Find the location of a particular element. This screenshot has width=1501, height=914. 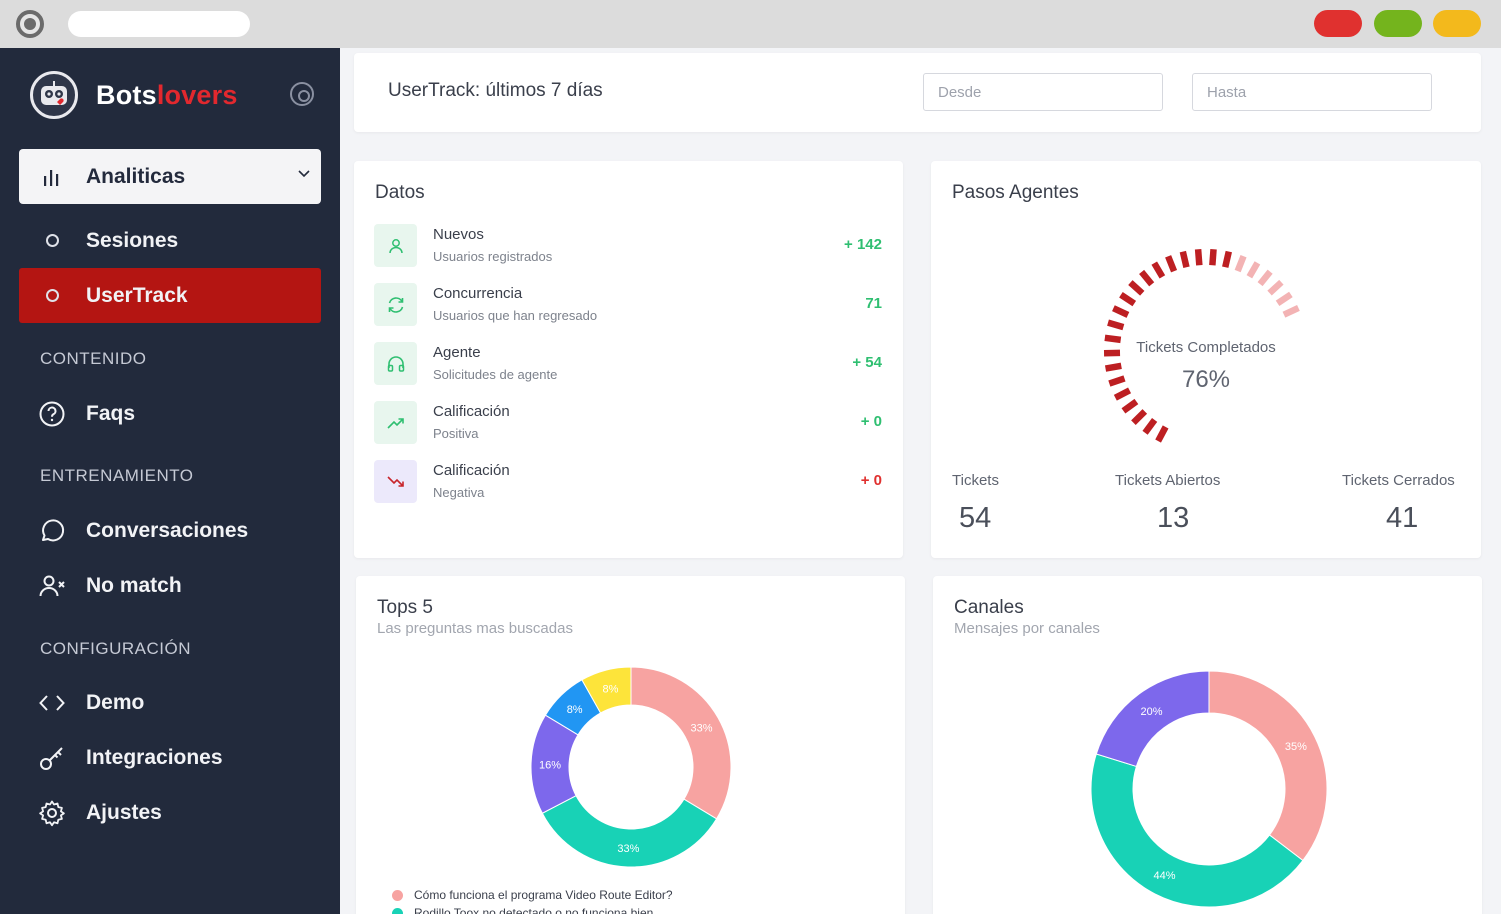

datos-row-subtitle: Usuarios que han regresado is located at coordinates (515, 315).